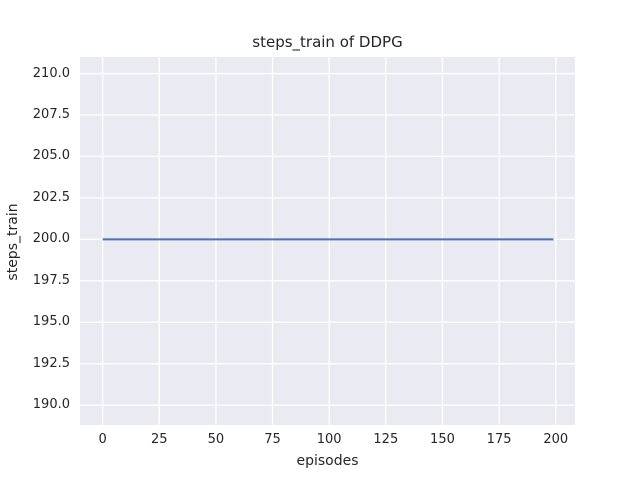 This screenshot has height=480, width=640. I want to click on x-tick-label: 0, so click(102, 439).